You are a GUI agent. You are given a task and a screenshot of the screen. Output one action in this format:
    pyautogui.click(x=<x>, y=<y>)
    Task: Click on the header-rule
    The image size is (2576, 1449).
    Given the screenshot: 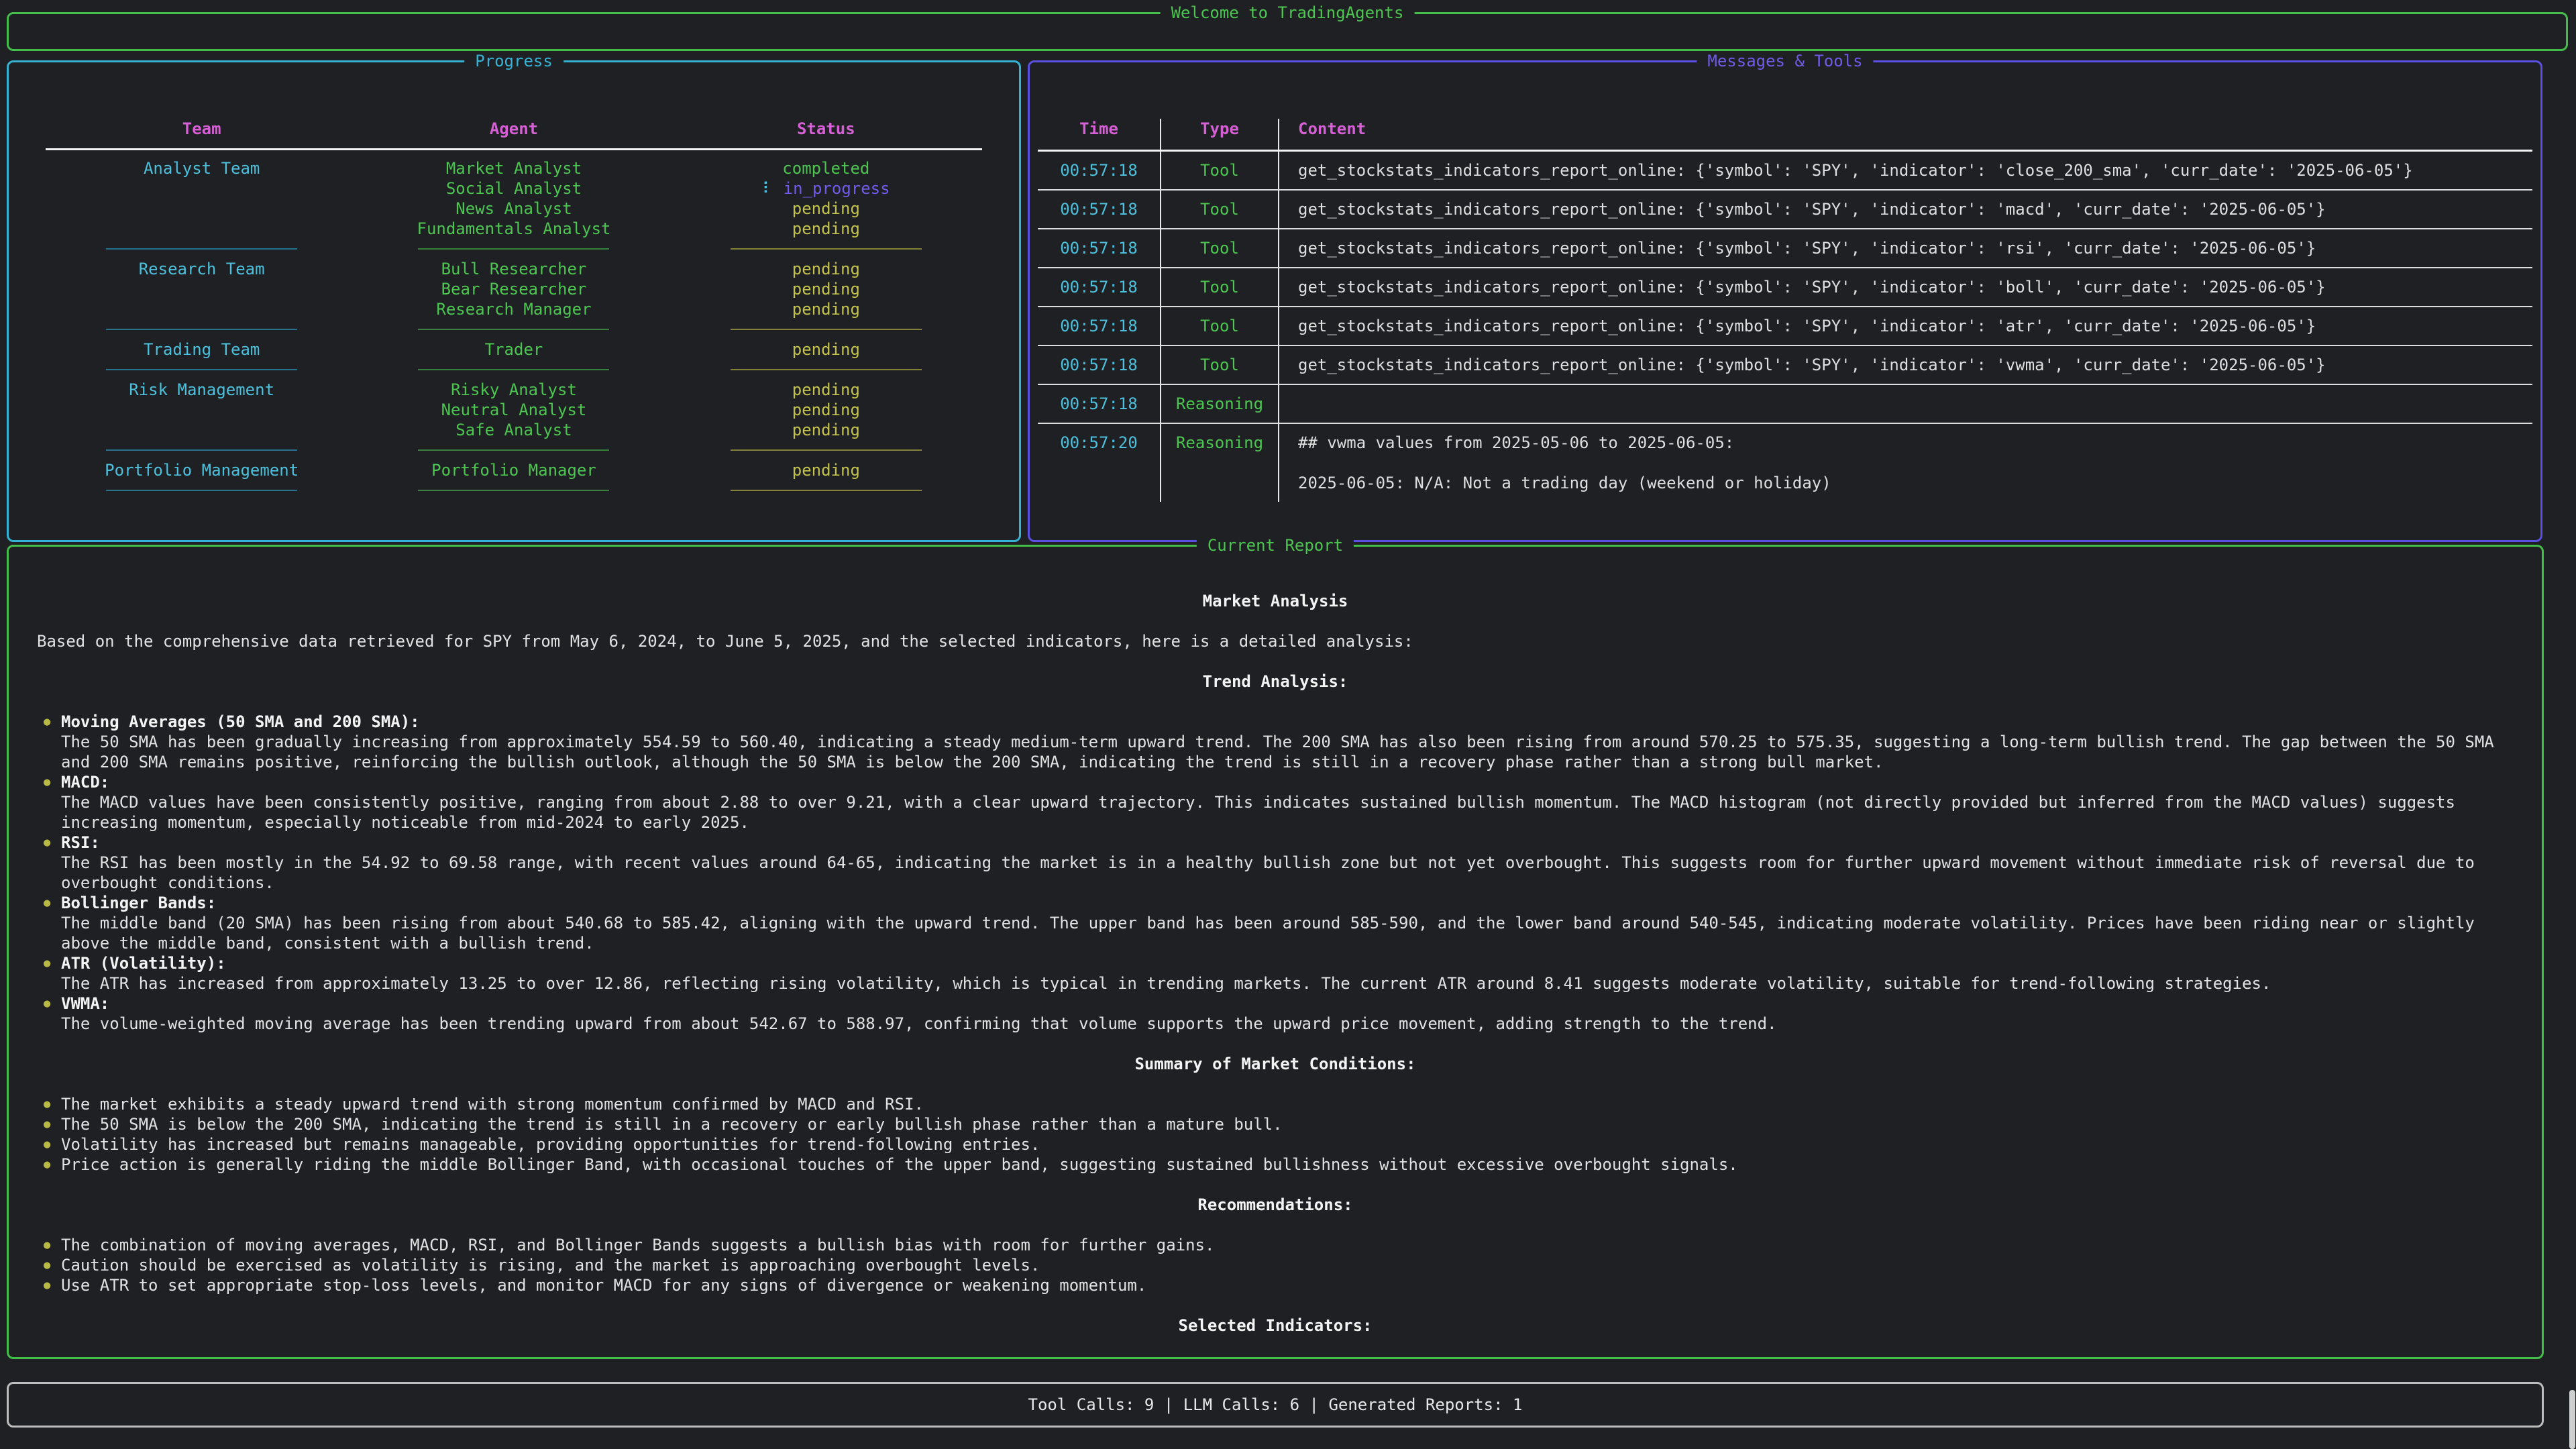 What is the action you would take?
    pyautogui.click(x=514, y=149)
    